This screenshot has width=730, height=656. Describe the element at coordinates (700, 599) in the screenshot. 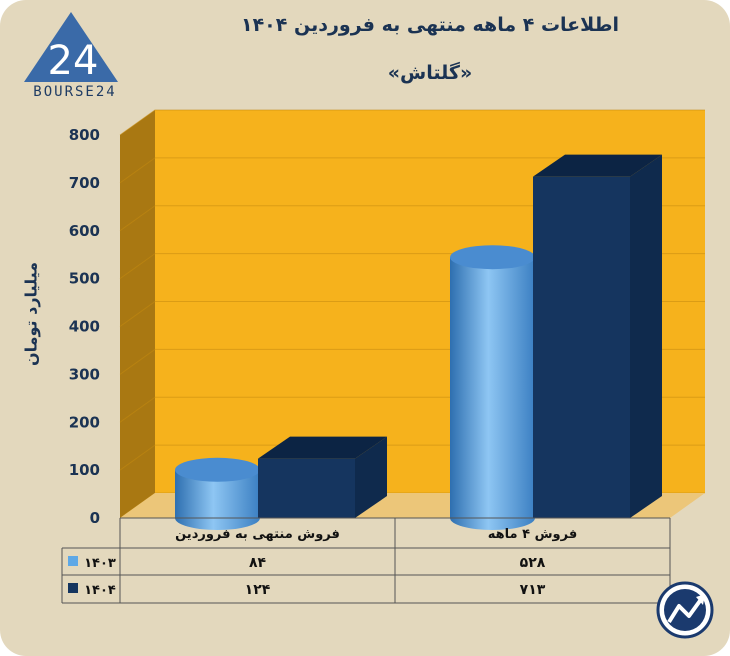

I see `badge-arrow-head` at that location.